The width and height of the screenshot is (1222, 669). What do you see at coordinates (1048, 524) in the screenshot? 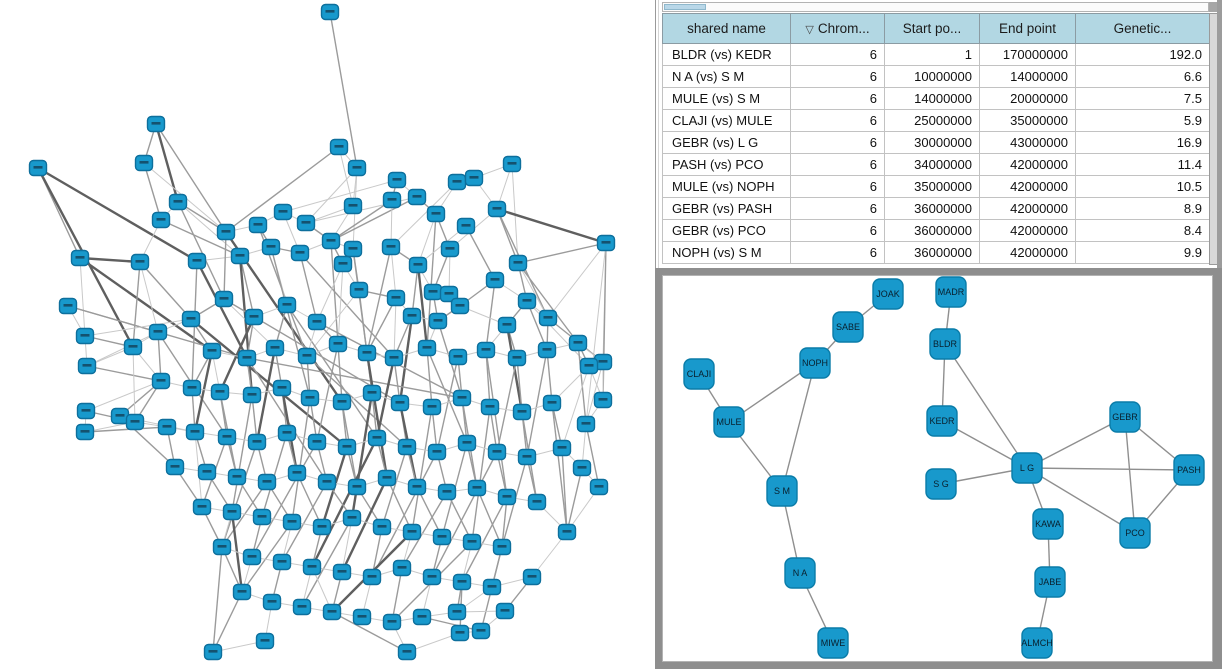
I see `network-node: KAWA` at bounding box center [1048, 524].